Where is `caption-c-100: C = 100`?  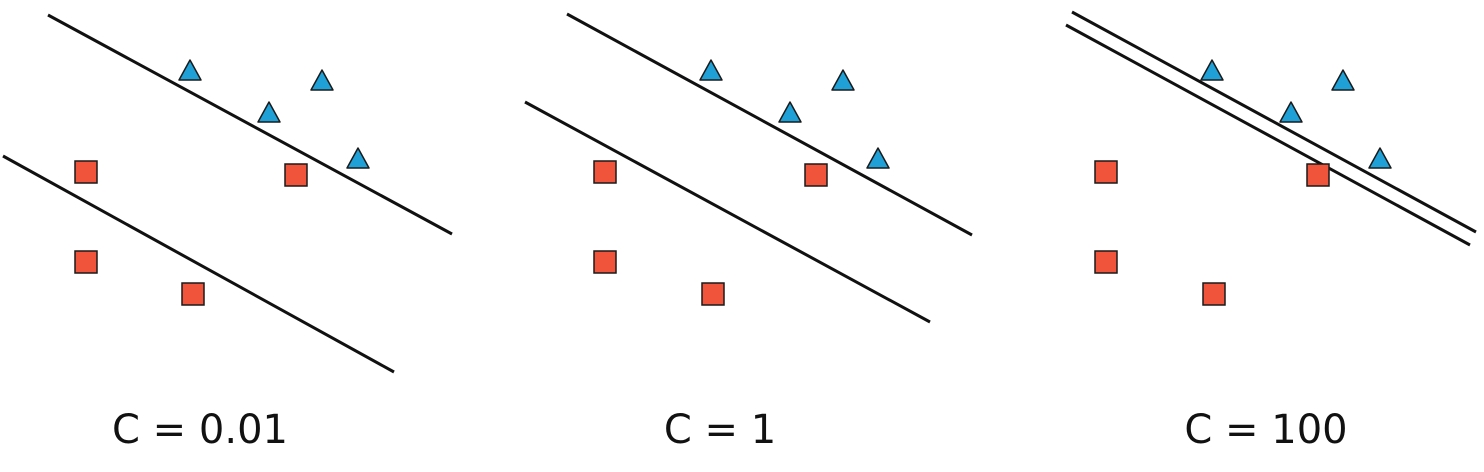 caption-c-100: C = 100 is located at coordinates (1266, 430).